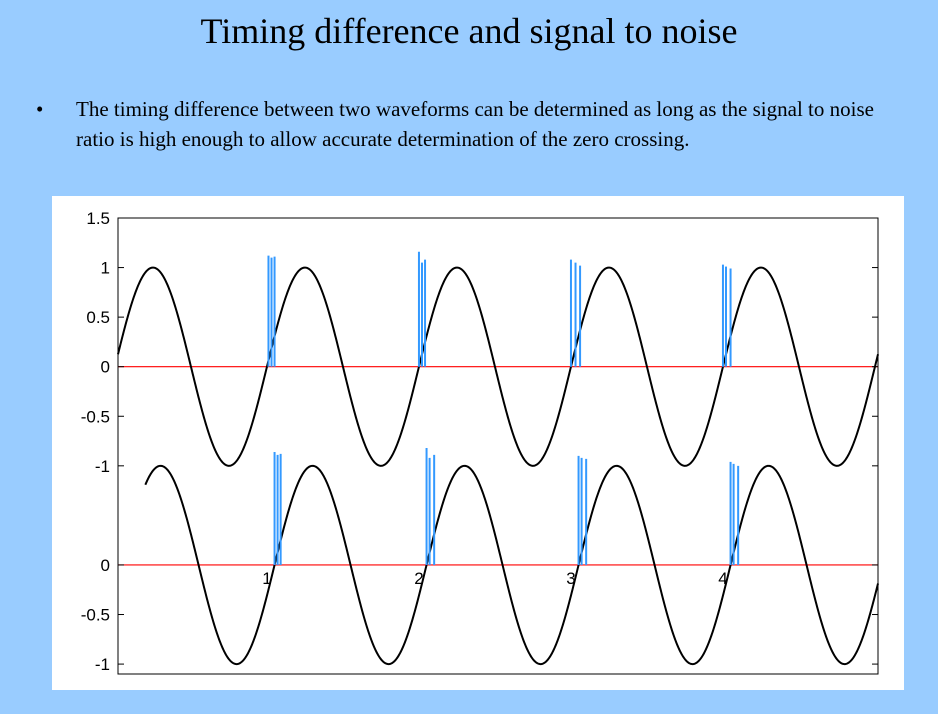 This screenshot has height=714, width=938. I want to click on x-tick-label: 2, so click(418, 578).